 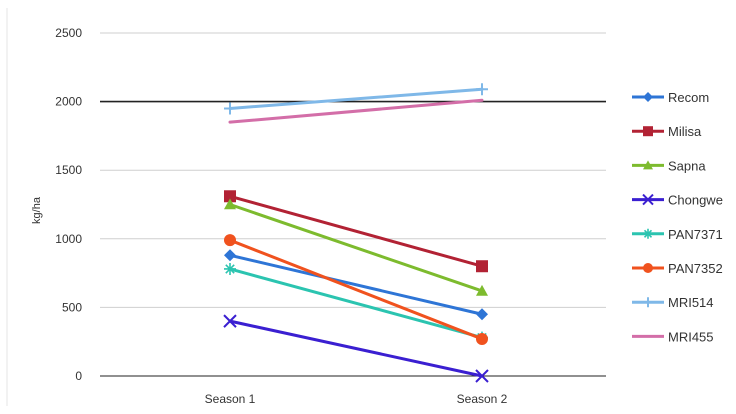 I want to click on legend-item: PAN7352, so click(x=677, y=268).